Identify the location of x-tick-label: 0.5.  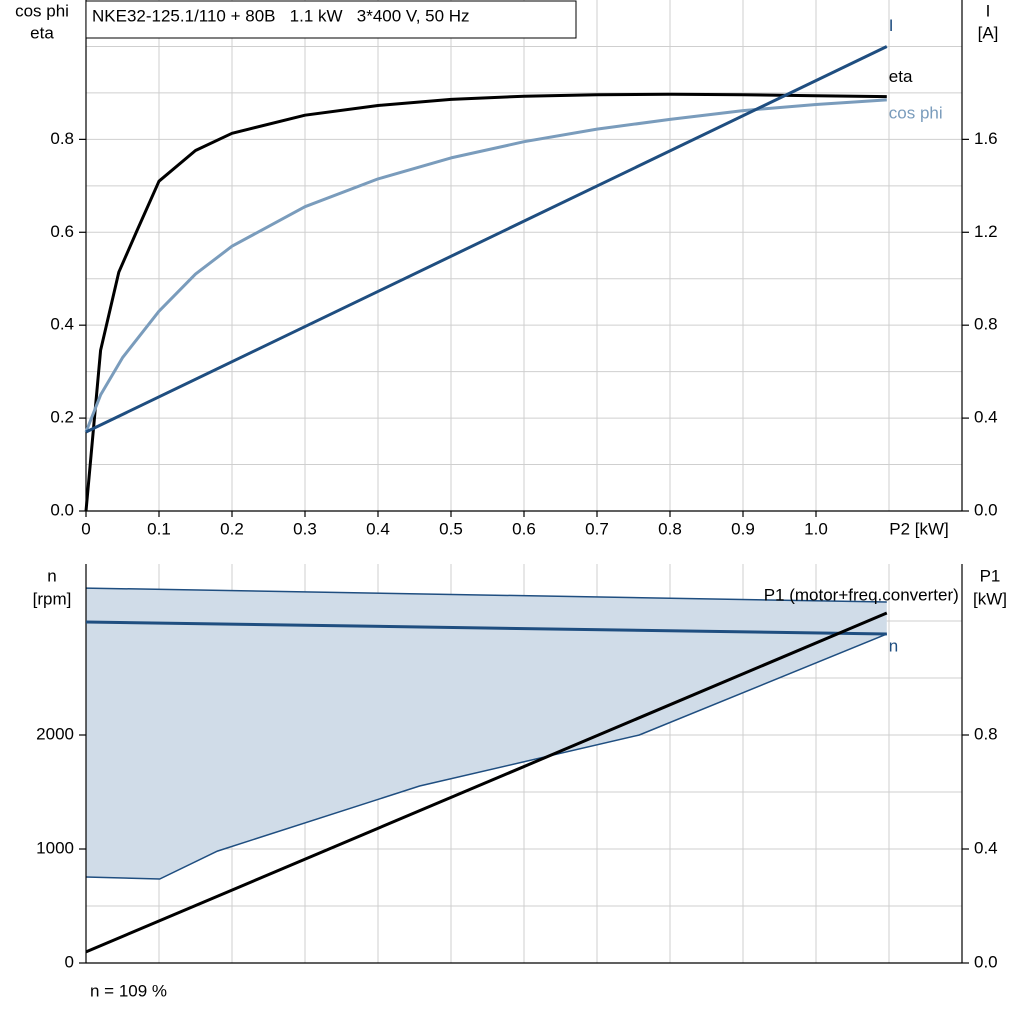
(451, 528).